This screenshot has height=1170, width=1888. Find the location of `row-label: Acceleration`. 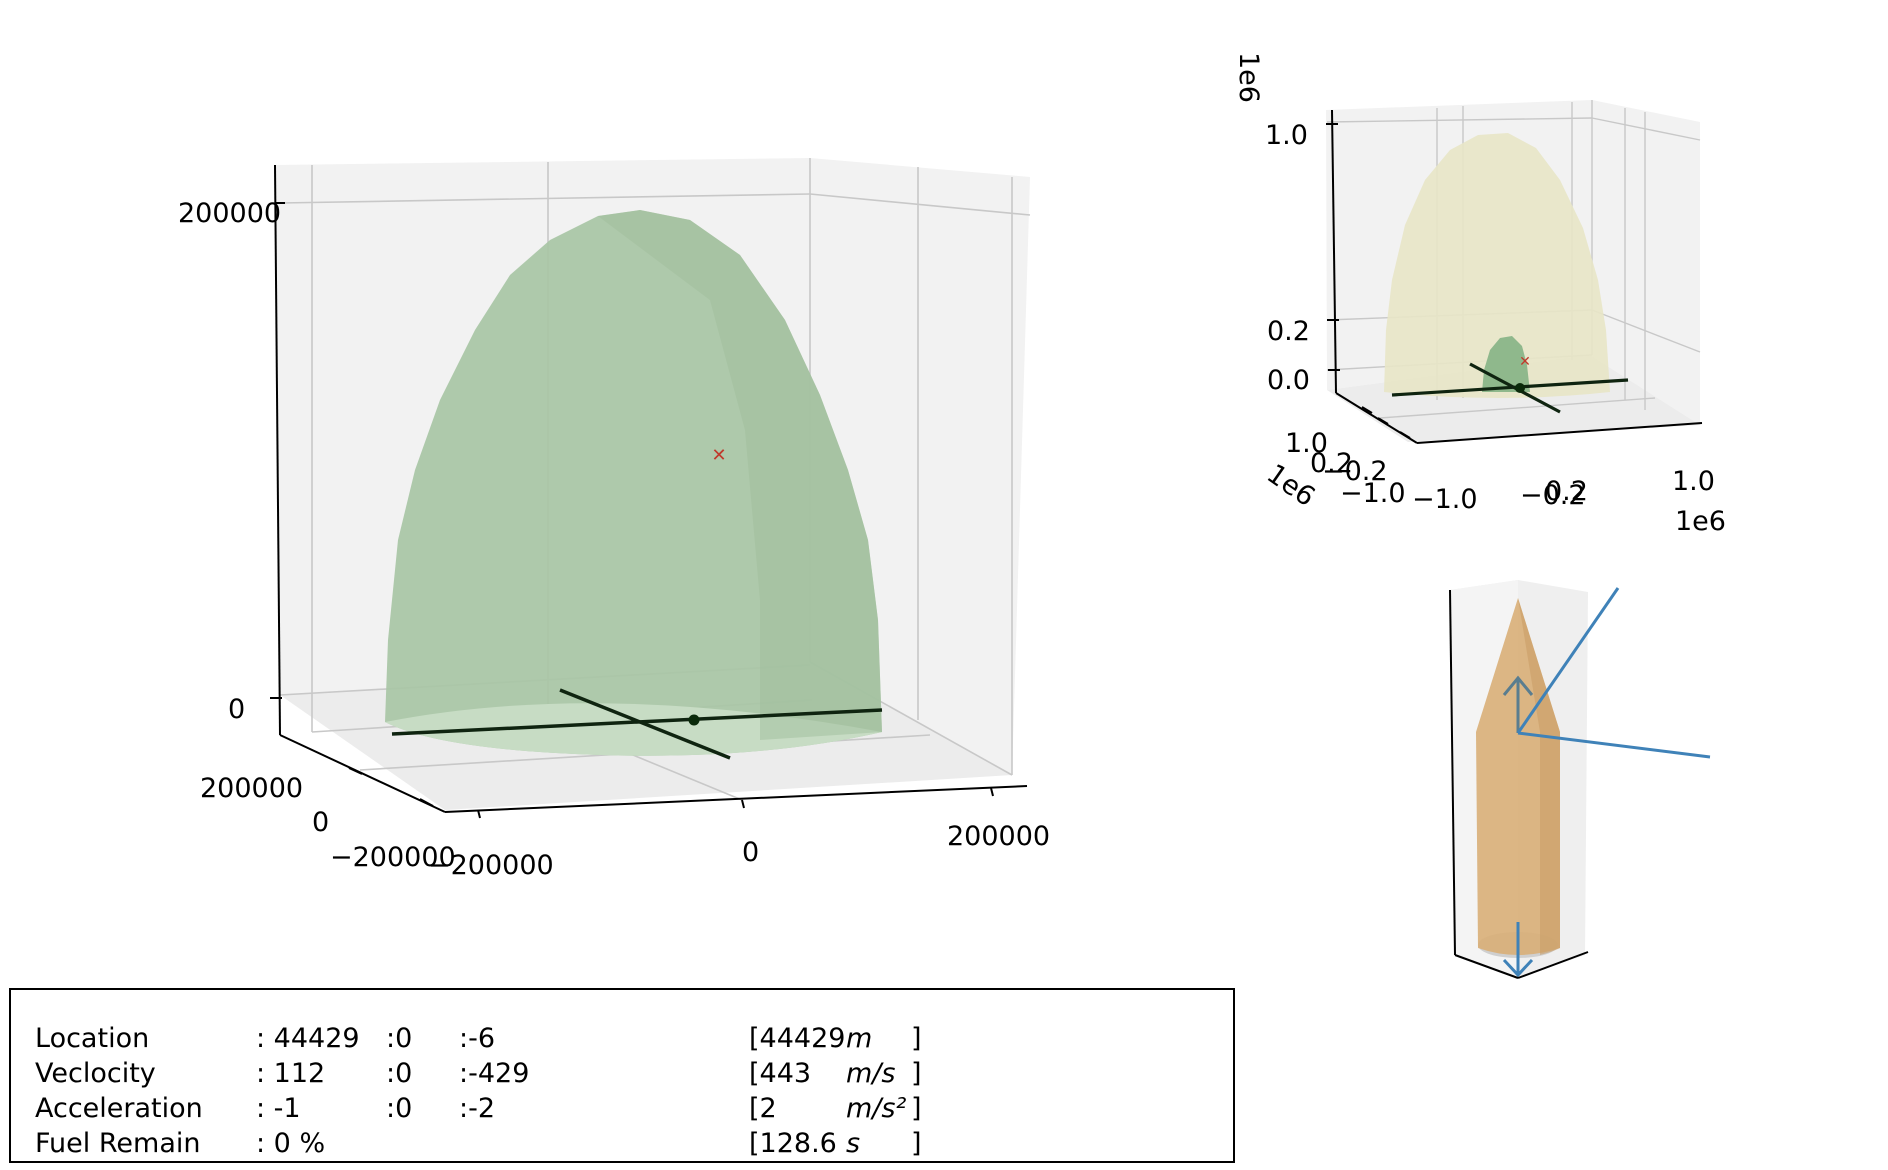

row-label: Acceleration is located at coordinates (119, 1108).